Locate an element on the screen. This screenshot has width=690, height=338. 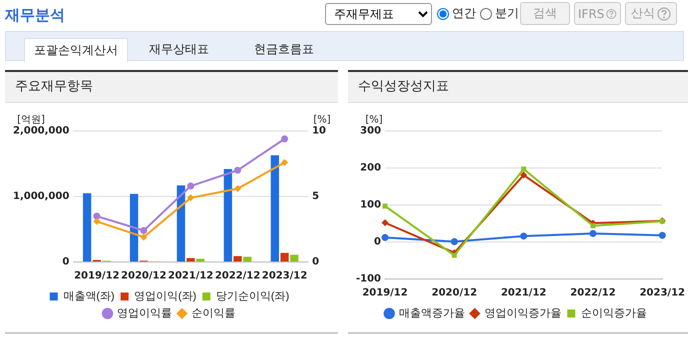
text: 포괄손익계산서 is located at coordinates (76, 50).